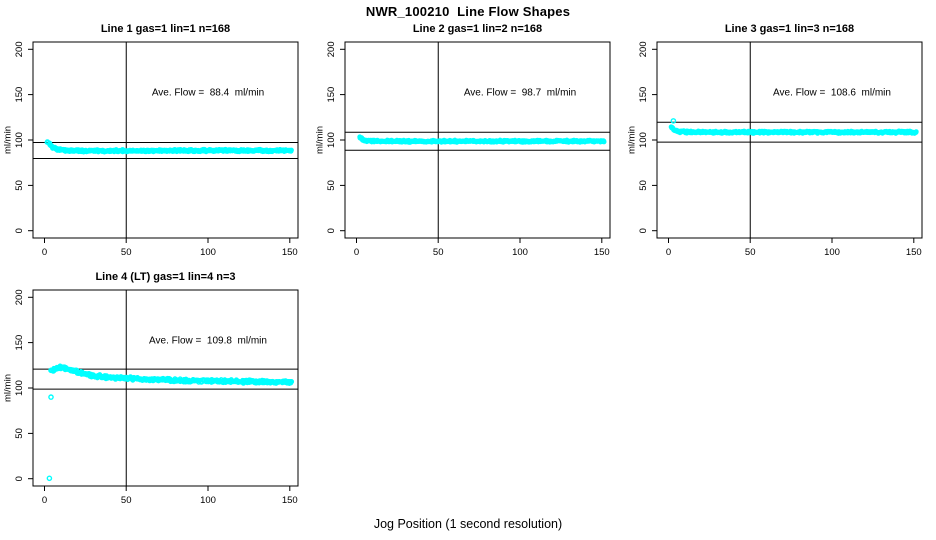 The width and height of the screenshot is (936, 540). I want to click on figure-xlabel: Jog Position (1 second resolution), so click(468, 524).